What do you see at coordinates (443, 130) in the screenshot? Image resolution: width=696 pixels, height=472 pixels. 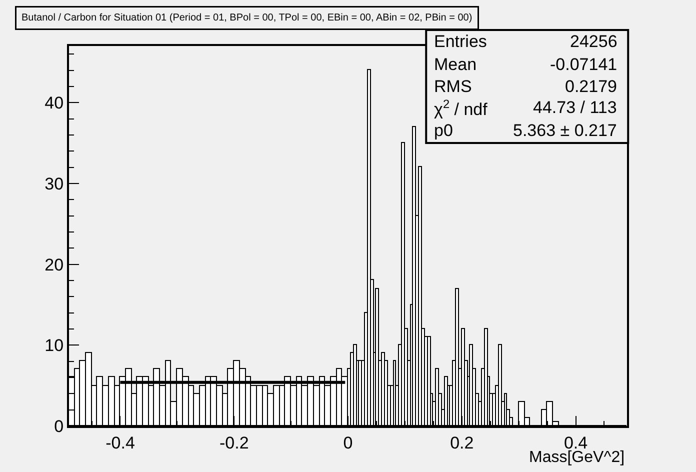 I see `annotation: p0` at bounding box center [443, 130].